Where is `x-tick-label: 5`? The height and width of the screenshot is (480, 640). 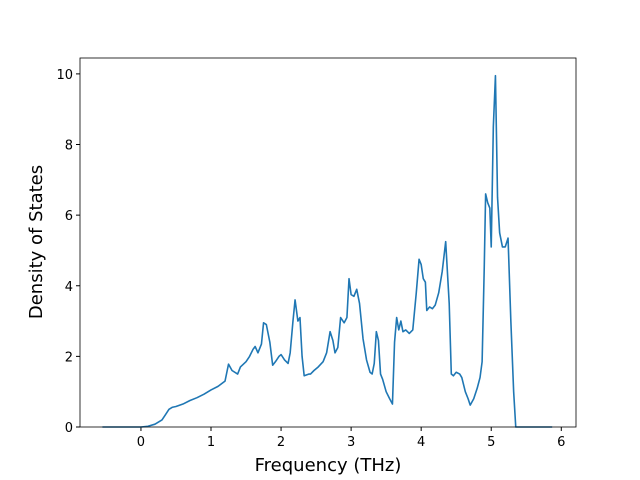 x-tick-label: 5 is located at coordinates (491, 442).